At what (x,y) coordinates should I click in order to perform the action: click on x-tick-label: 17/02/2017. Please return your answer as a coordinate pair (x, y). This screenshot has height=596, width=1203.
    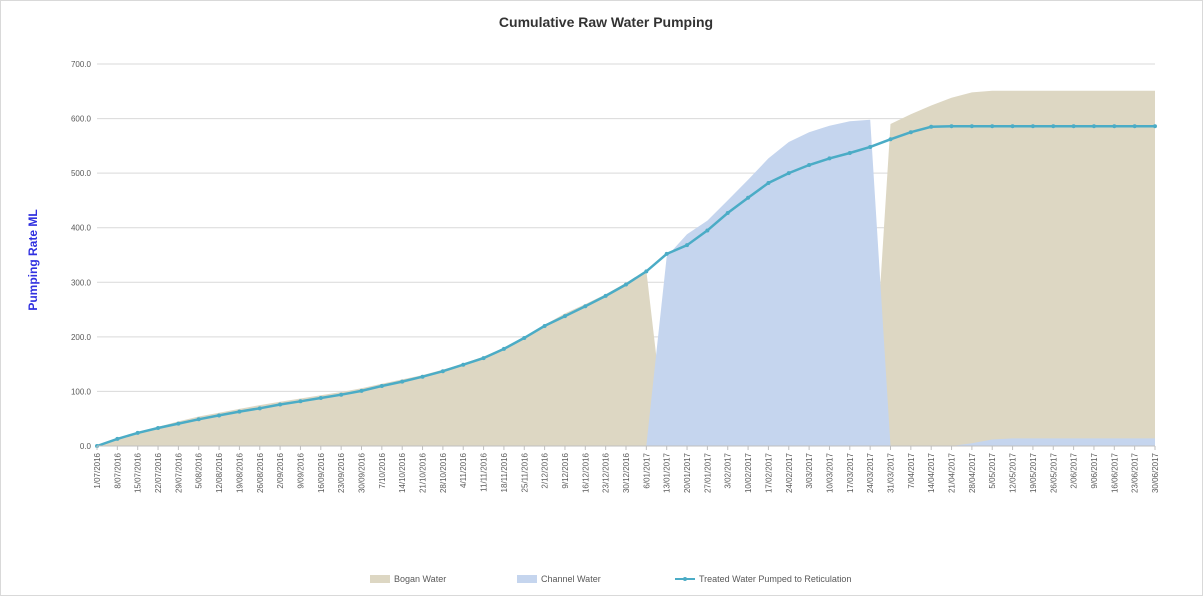
    Looking at the image, I should click on (768, 472).